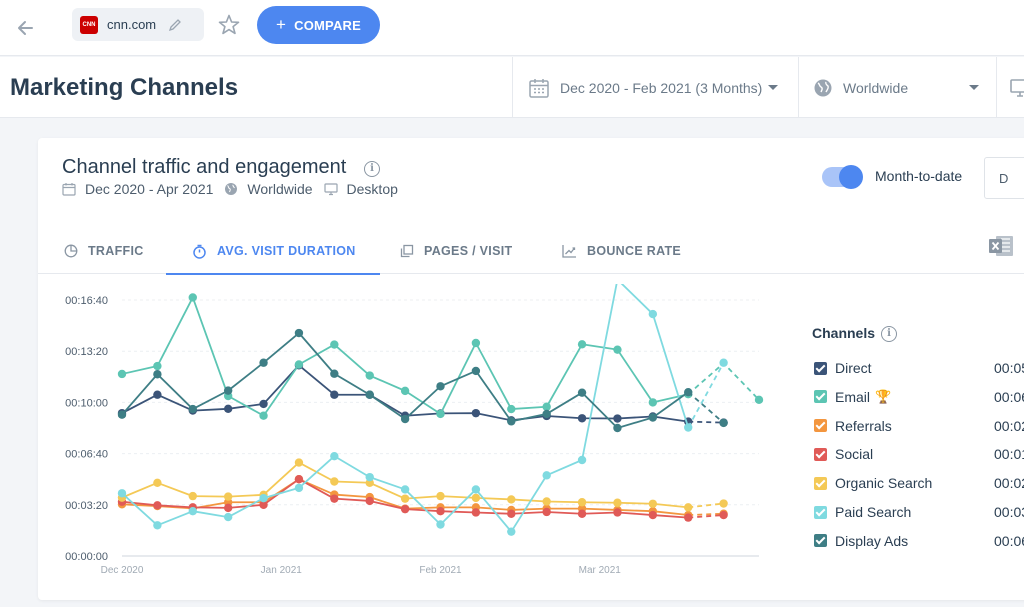 Image resolution: width=1024 pixels, height=607 pixels. Describe the element at coordinates (86, 557) in the screenshot. I see `y-tick-label: 00:00:00` at that location.